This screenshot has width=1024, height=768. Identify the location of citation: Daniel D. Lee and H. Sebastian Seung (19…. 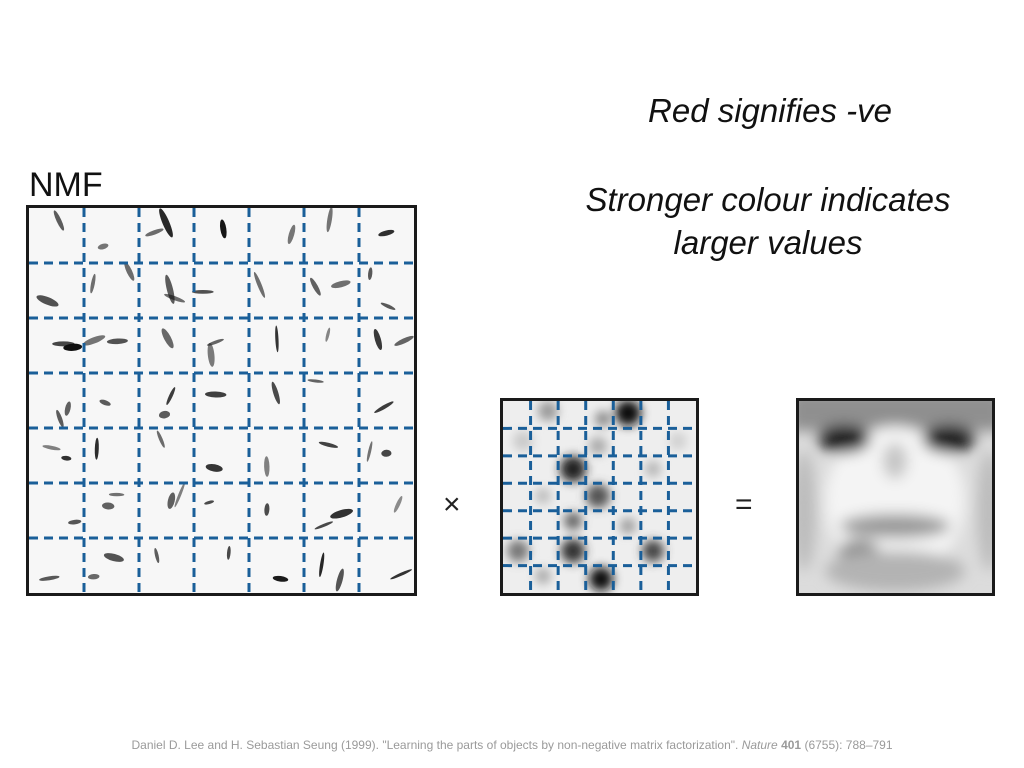
(512, 745).